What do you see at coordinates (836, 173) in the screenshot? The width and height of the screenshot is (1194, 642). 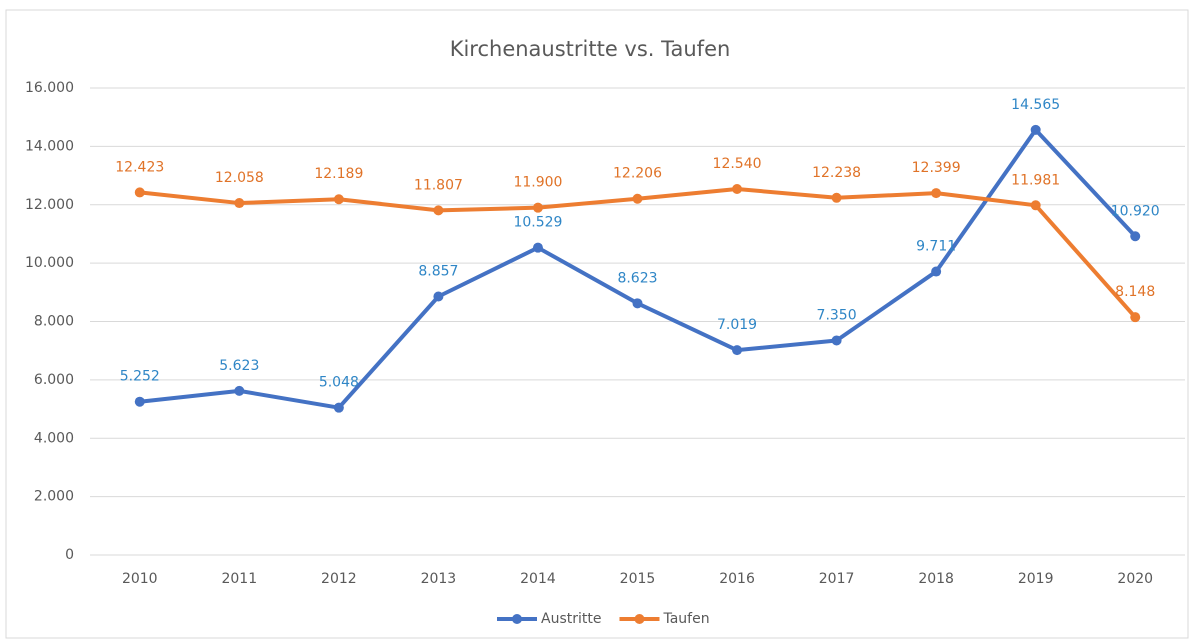 I see `data-label: 12.238` at bounding box center [836, 173].